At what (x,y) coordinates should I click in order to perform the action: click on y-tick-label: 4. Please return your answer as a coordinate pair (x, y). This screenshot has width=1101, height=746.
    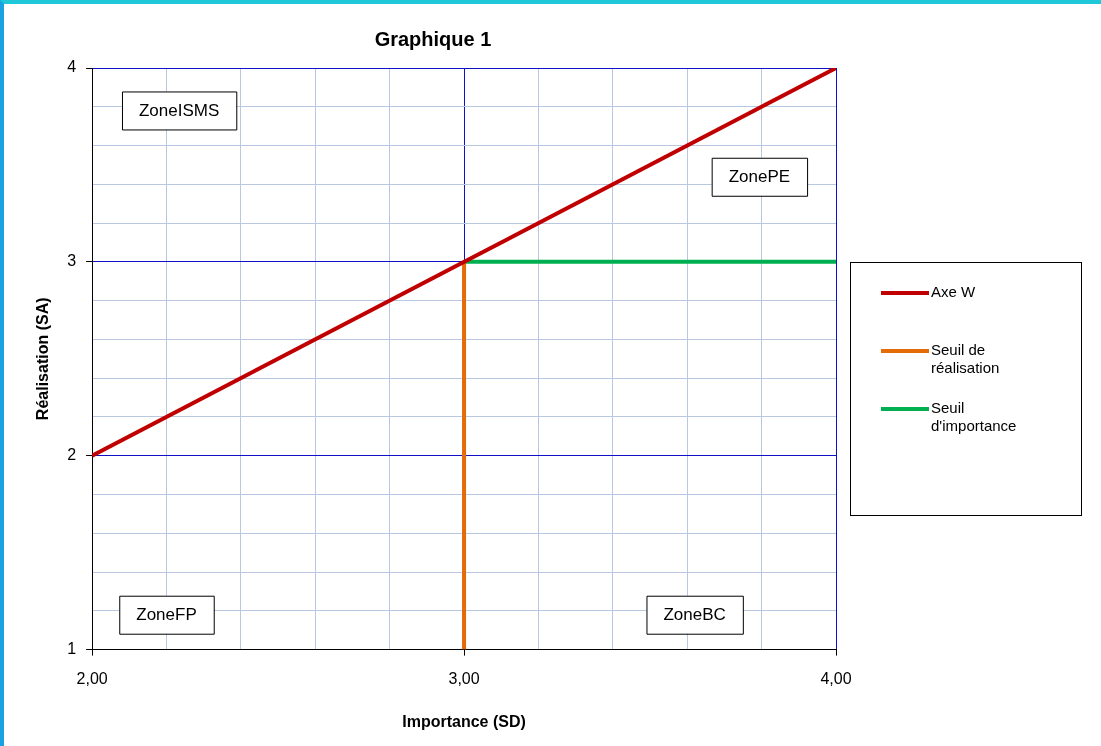
    Looking at the image, I should click on (72, 67).